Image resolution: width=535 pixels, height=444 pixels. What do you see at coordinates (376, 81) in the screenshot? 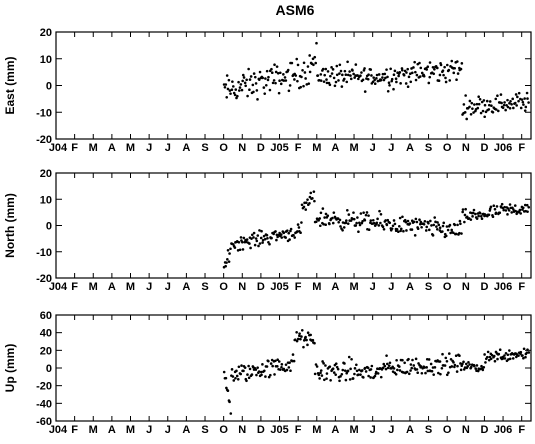
I see `data-points` at bounding box center [376, 81].